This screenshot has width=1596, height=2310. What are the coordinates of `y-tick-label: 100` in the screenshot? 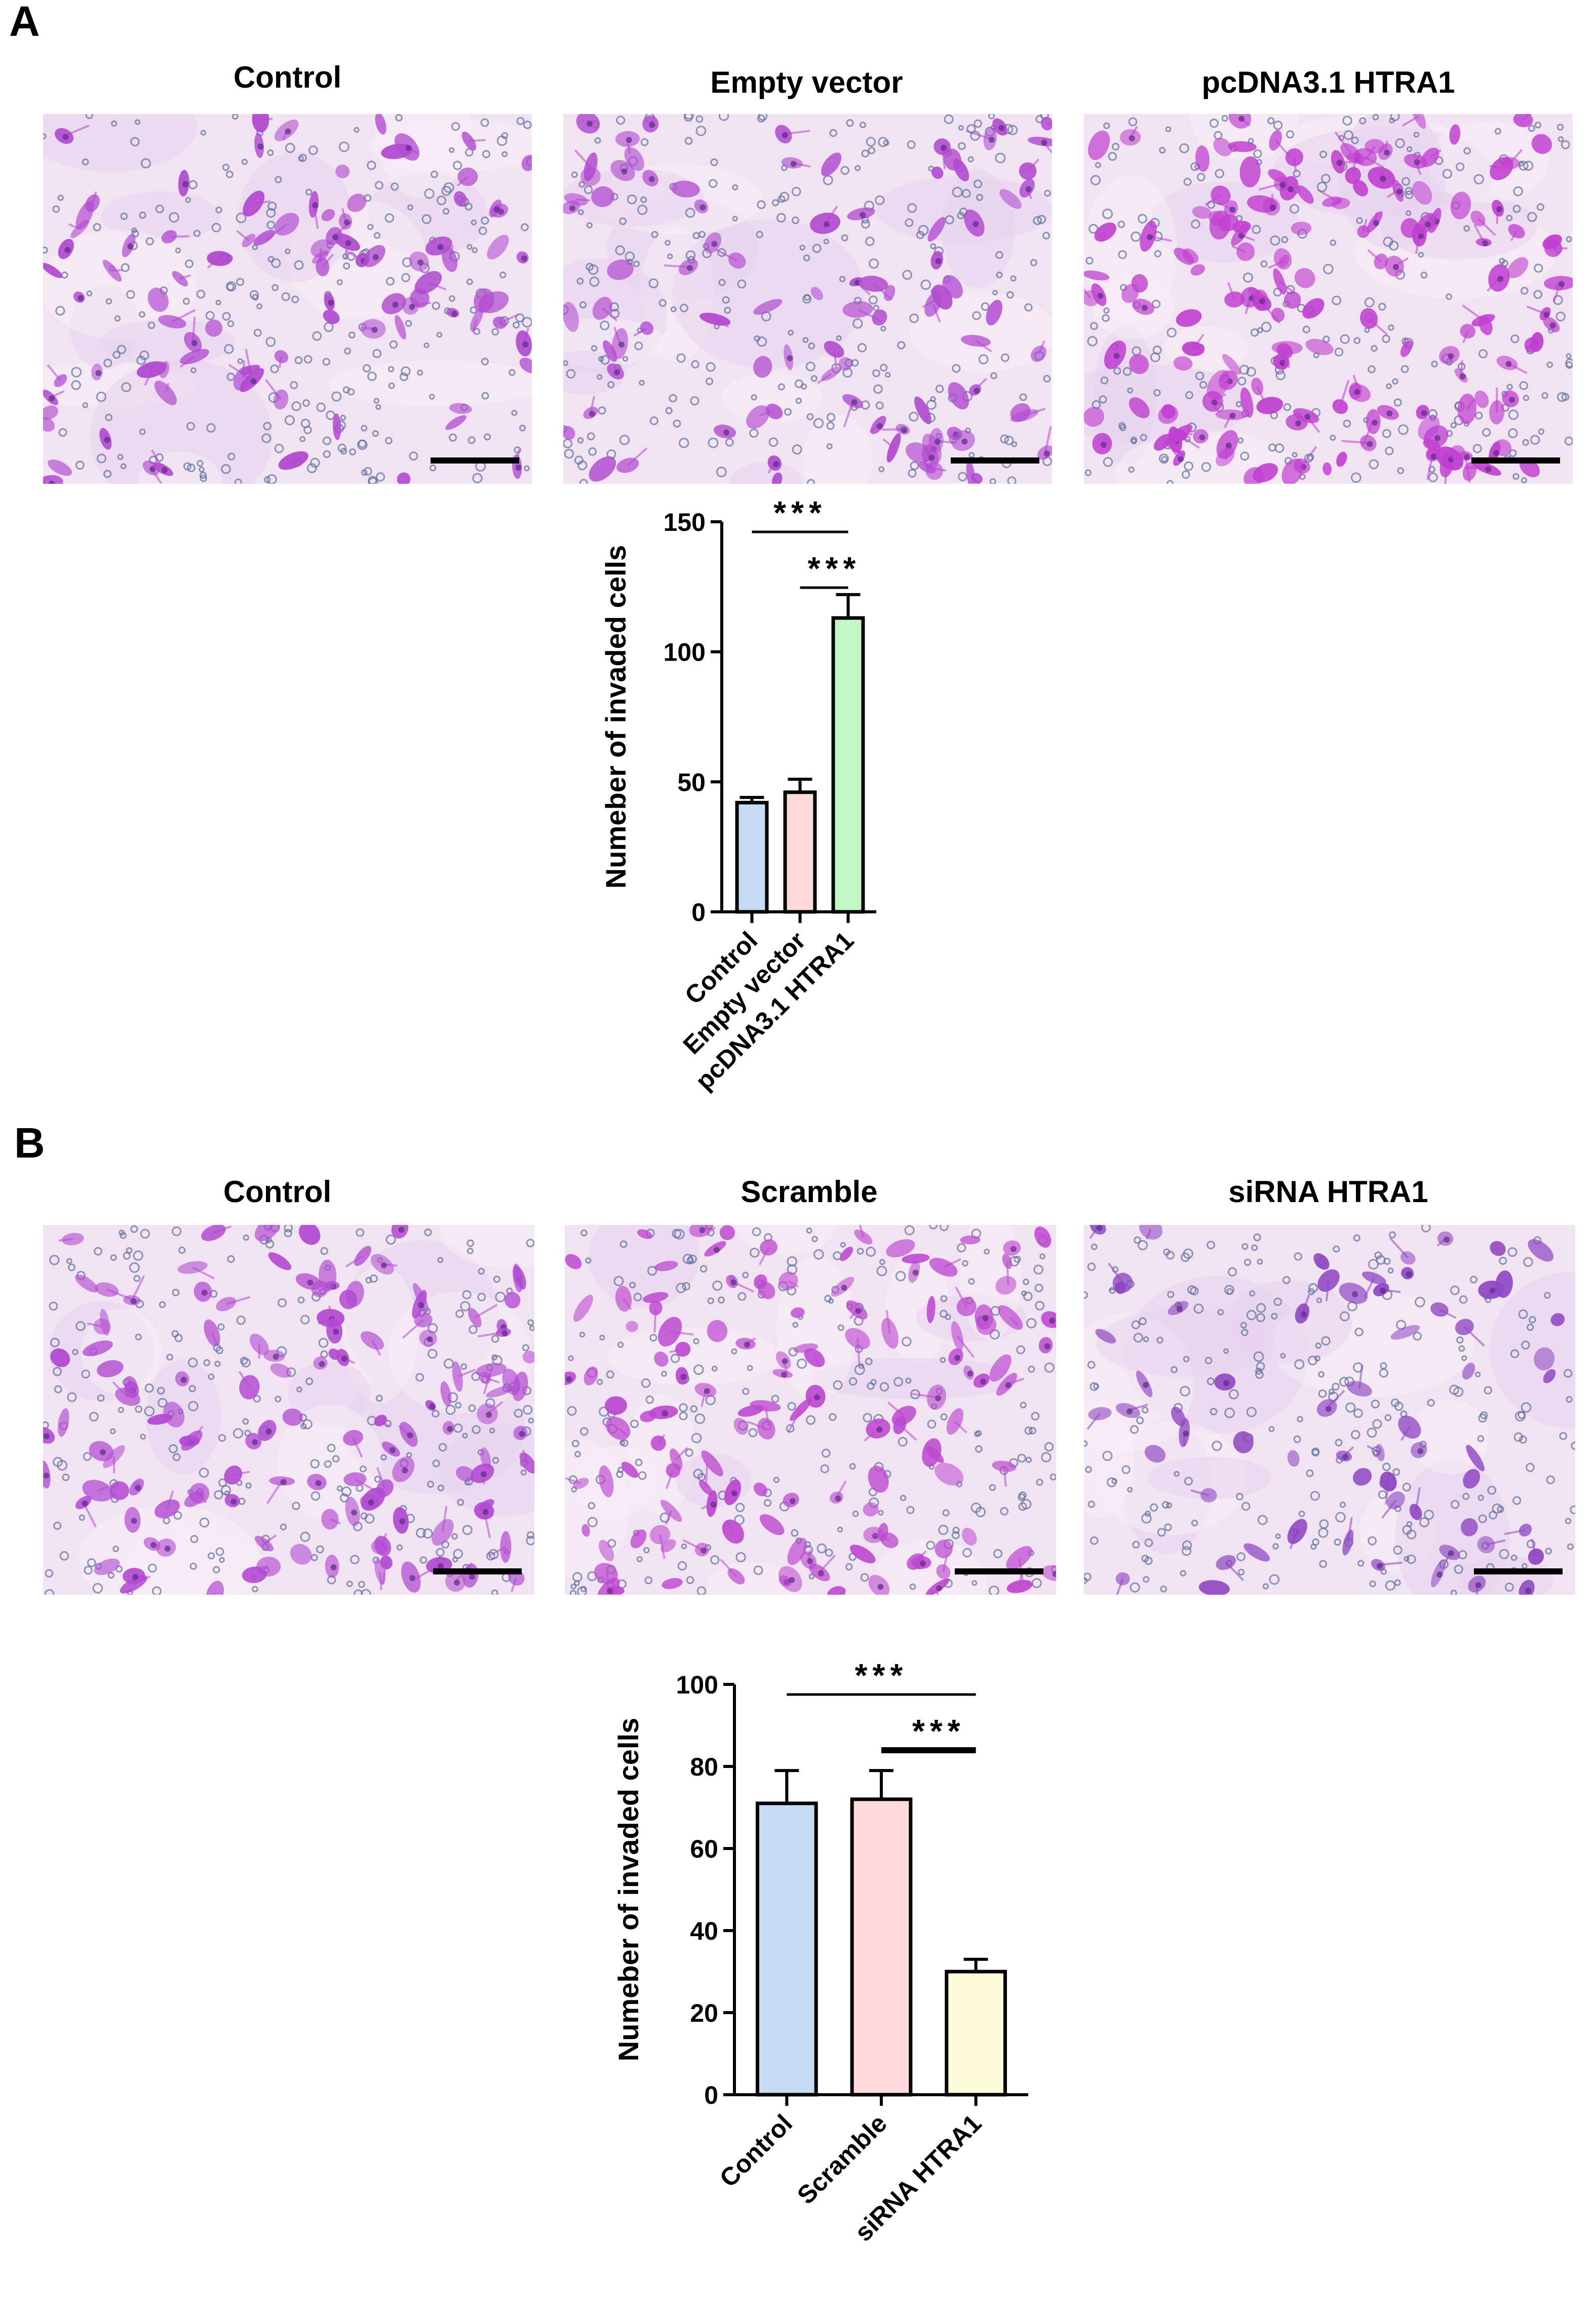 It's located at (697, 1685).